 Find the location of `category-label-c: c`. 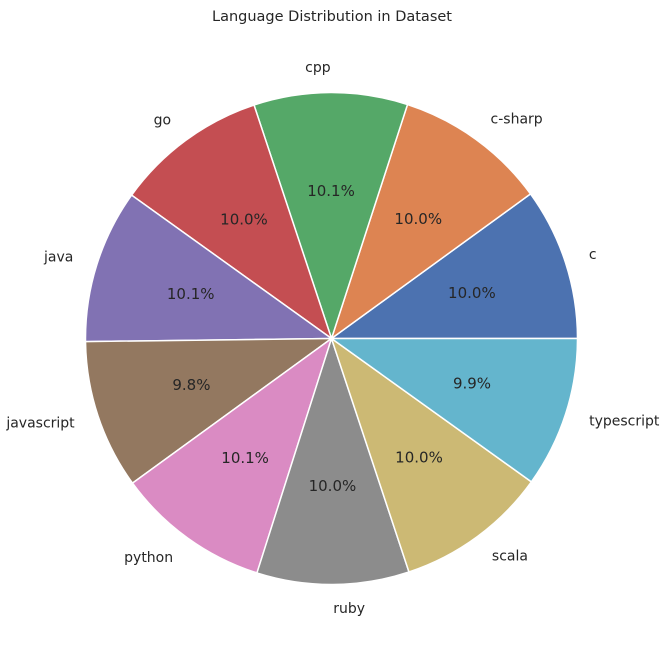

category-label-c: c is located at coordinates (593, 255).